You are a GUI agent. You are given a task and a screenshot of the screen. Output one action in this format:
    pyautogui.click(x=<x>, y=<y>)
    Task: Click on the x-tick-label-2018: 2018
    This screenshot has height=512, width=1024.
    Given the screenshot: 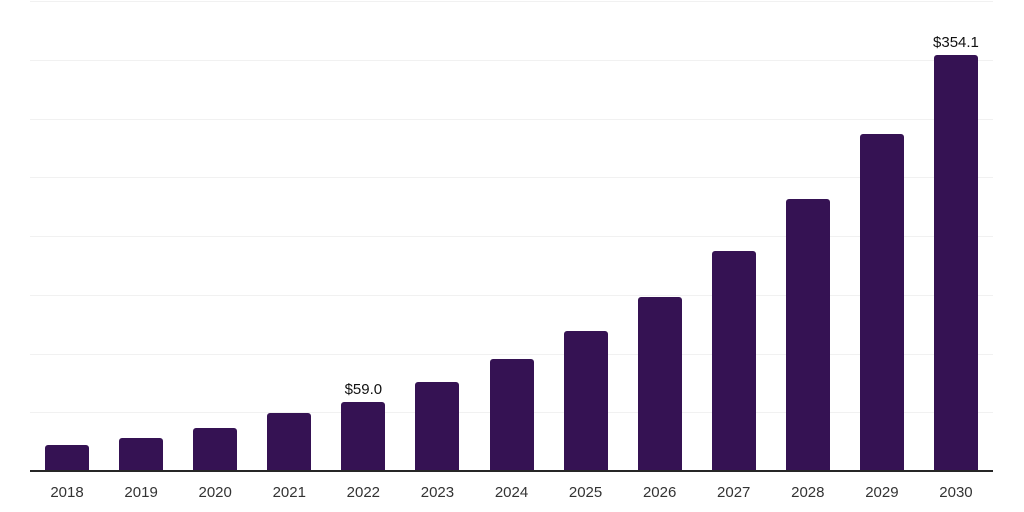 What is the action you would take?
    pyautogui.click(x=67, y=492)
    